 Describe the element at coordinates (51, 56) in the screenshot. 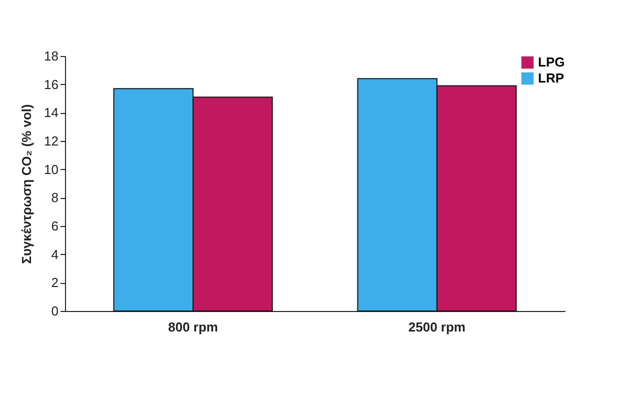

I see `y-tick-label: 18` at that location.